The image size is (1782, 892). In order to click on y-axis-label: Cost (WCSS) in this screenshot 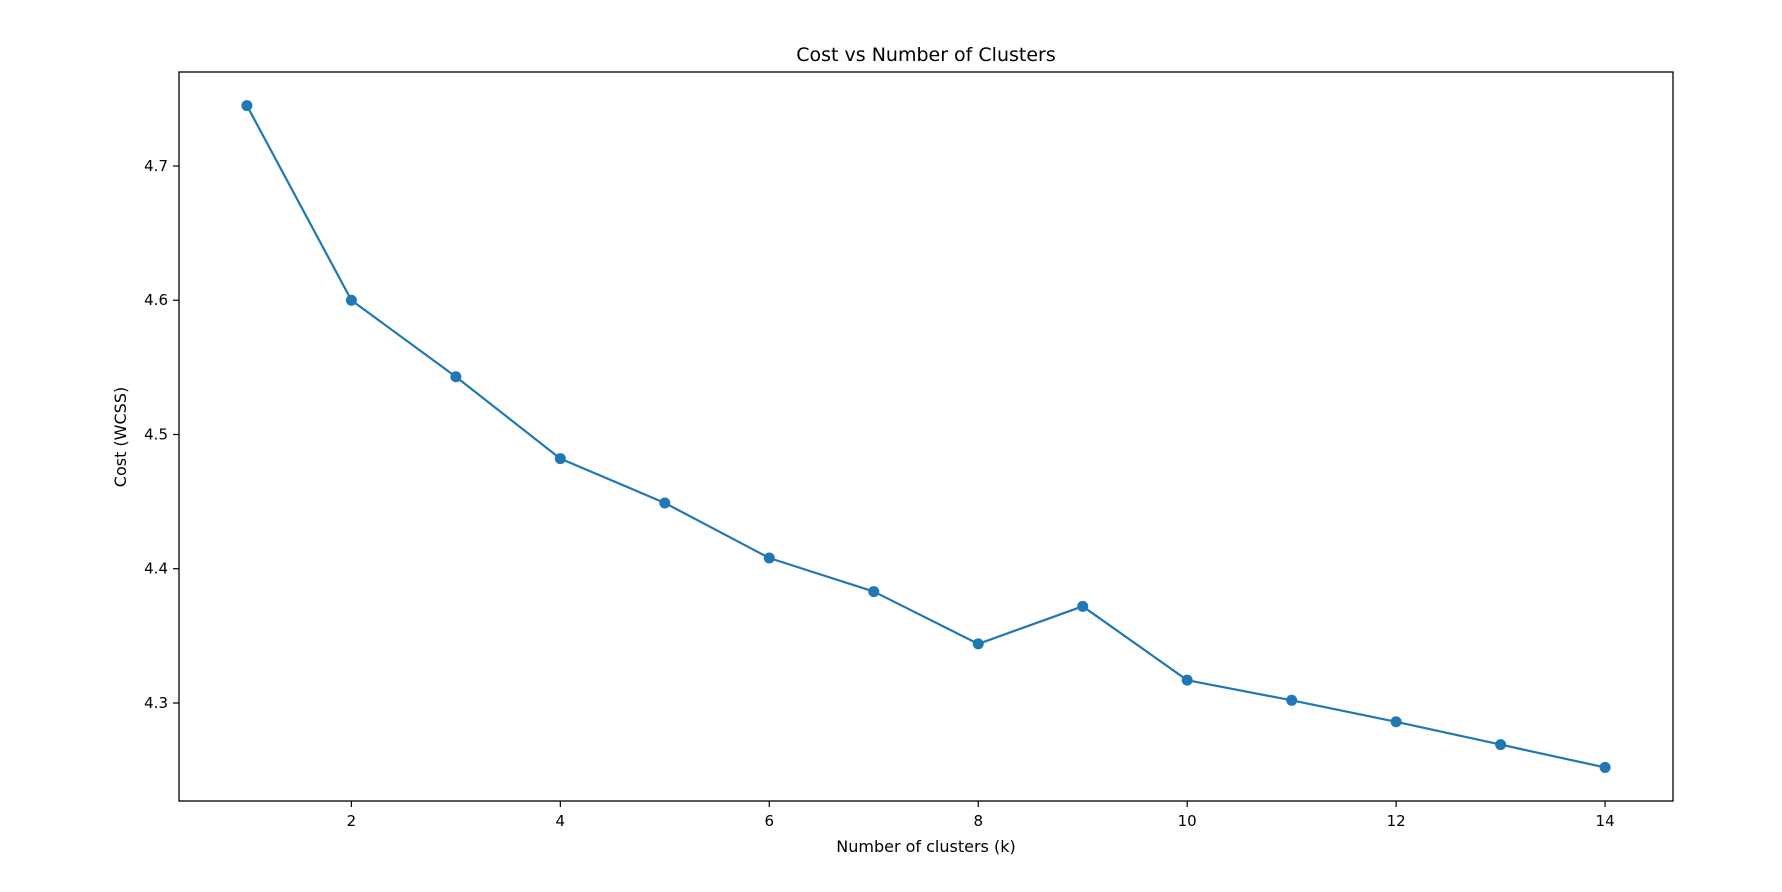, I will do `click(120, 437)`.